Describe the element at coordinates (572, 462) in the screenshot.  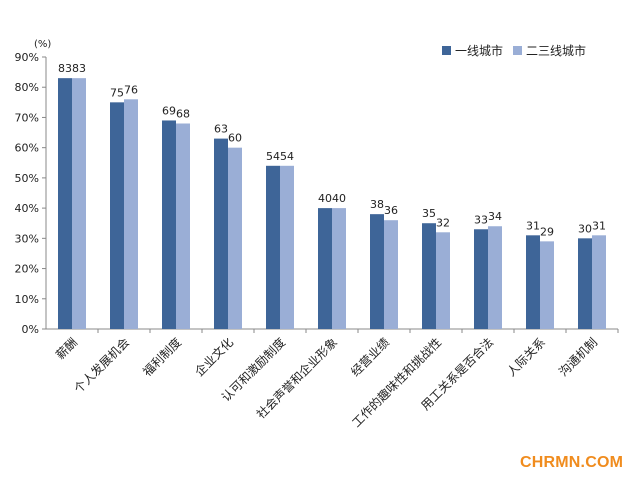
I see `watermark: CHRMN.COM` at that location.